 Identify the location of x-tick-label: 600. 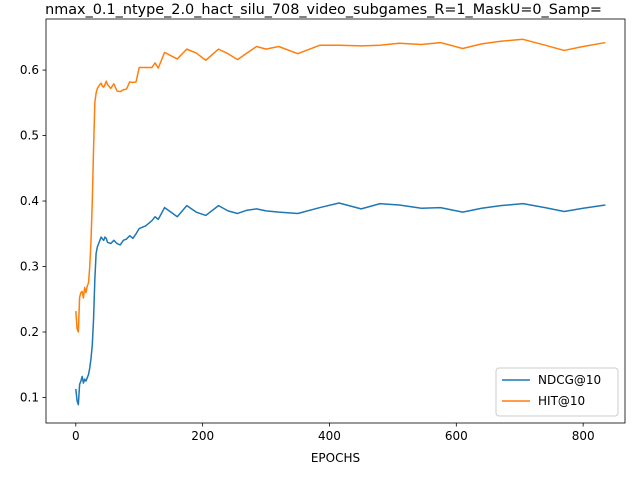
(456, 436).